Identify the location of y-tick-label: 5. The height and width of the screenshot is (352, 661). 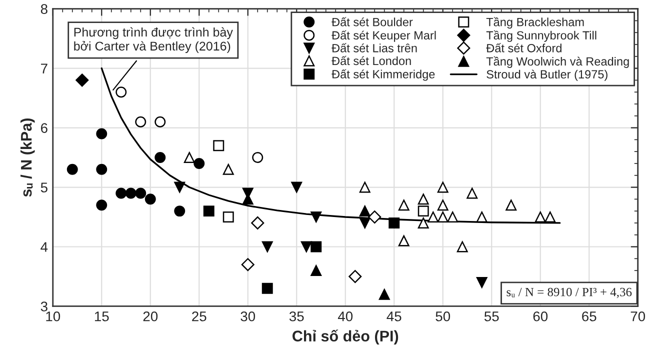
(44, 187).